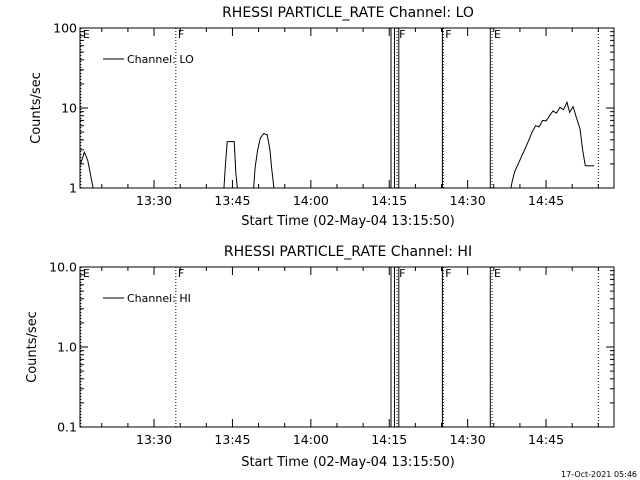  What do you see at coordinates (599, 474) in the screenshot?
I see `timestamp-label: 17-Oct-2021 05:46` at bounding box center [599, 474].